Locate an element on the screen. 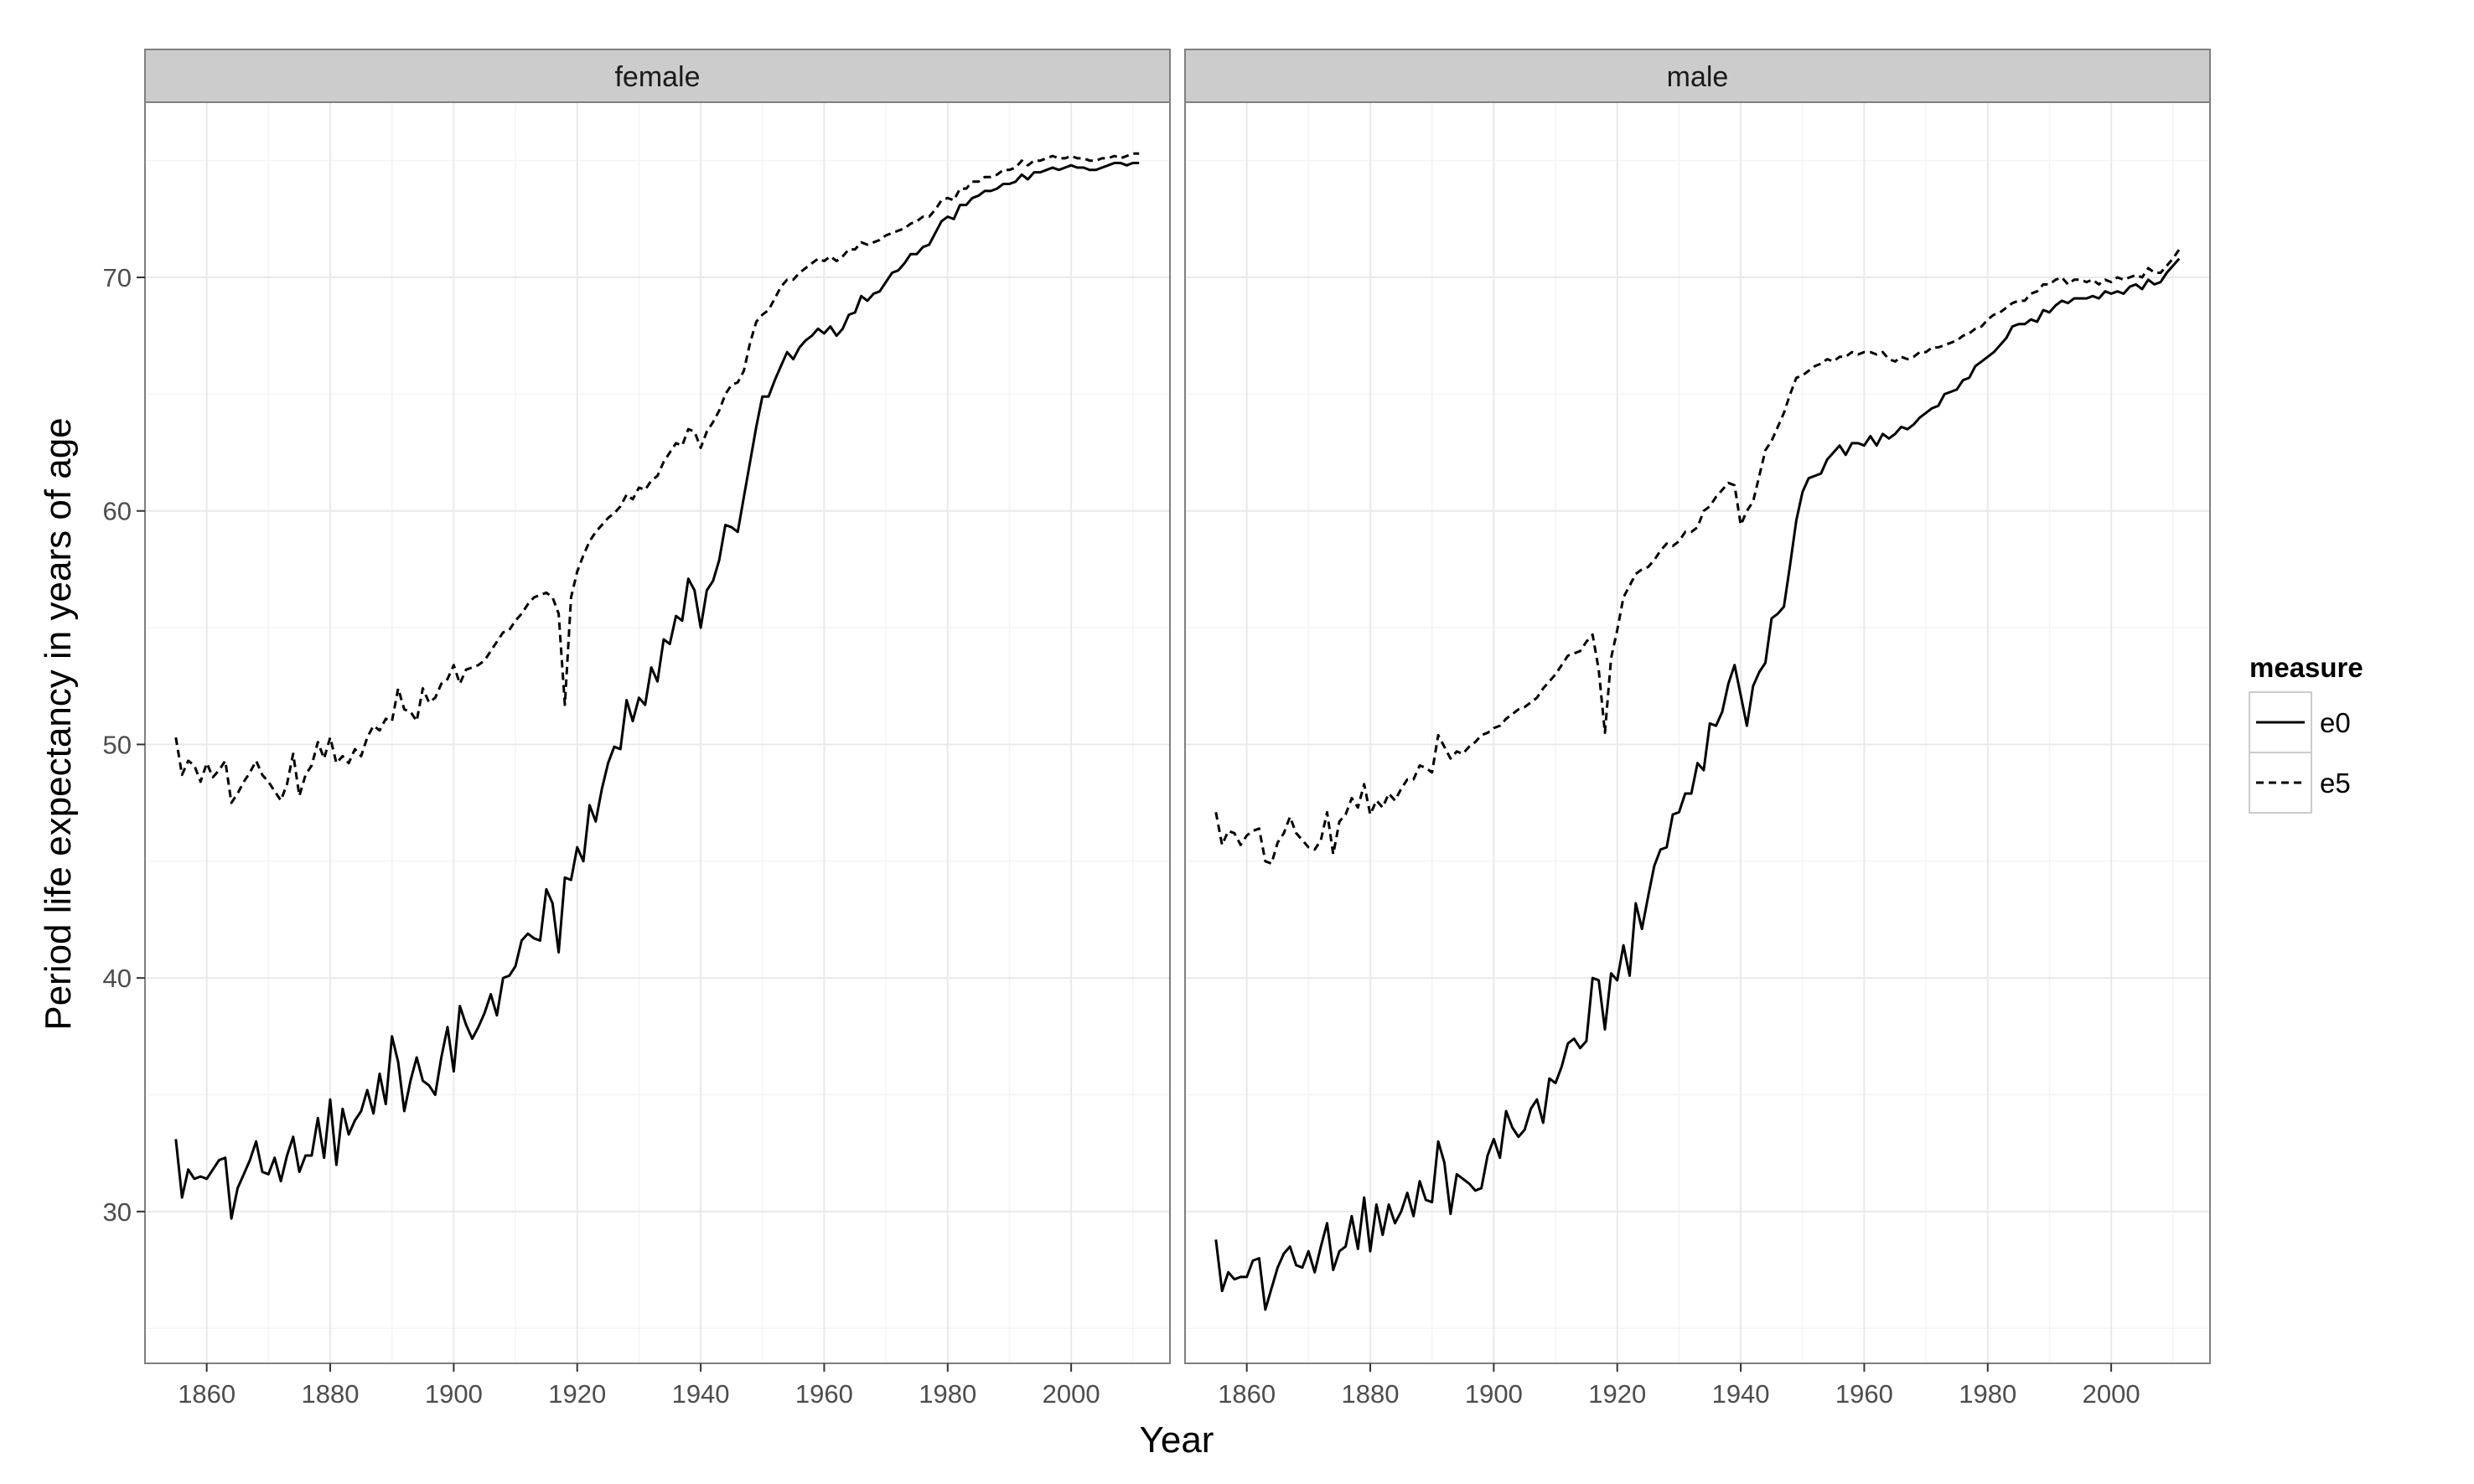 The image size is (2474, 1484). strip-label-male: male is located at coordinates (1698, 77).